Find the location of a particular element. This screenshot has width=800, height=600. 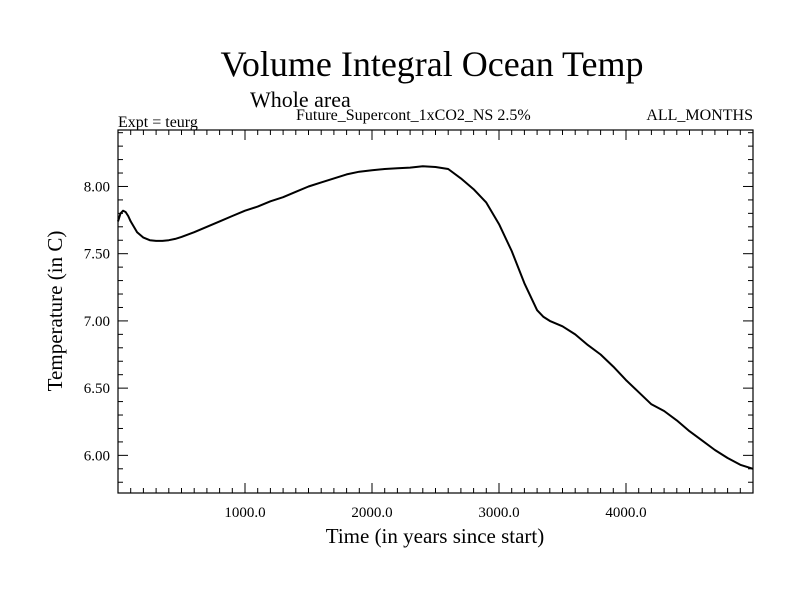

experiment-label: Expt = teurg is located at coordinates (158, 122).